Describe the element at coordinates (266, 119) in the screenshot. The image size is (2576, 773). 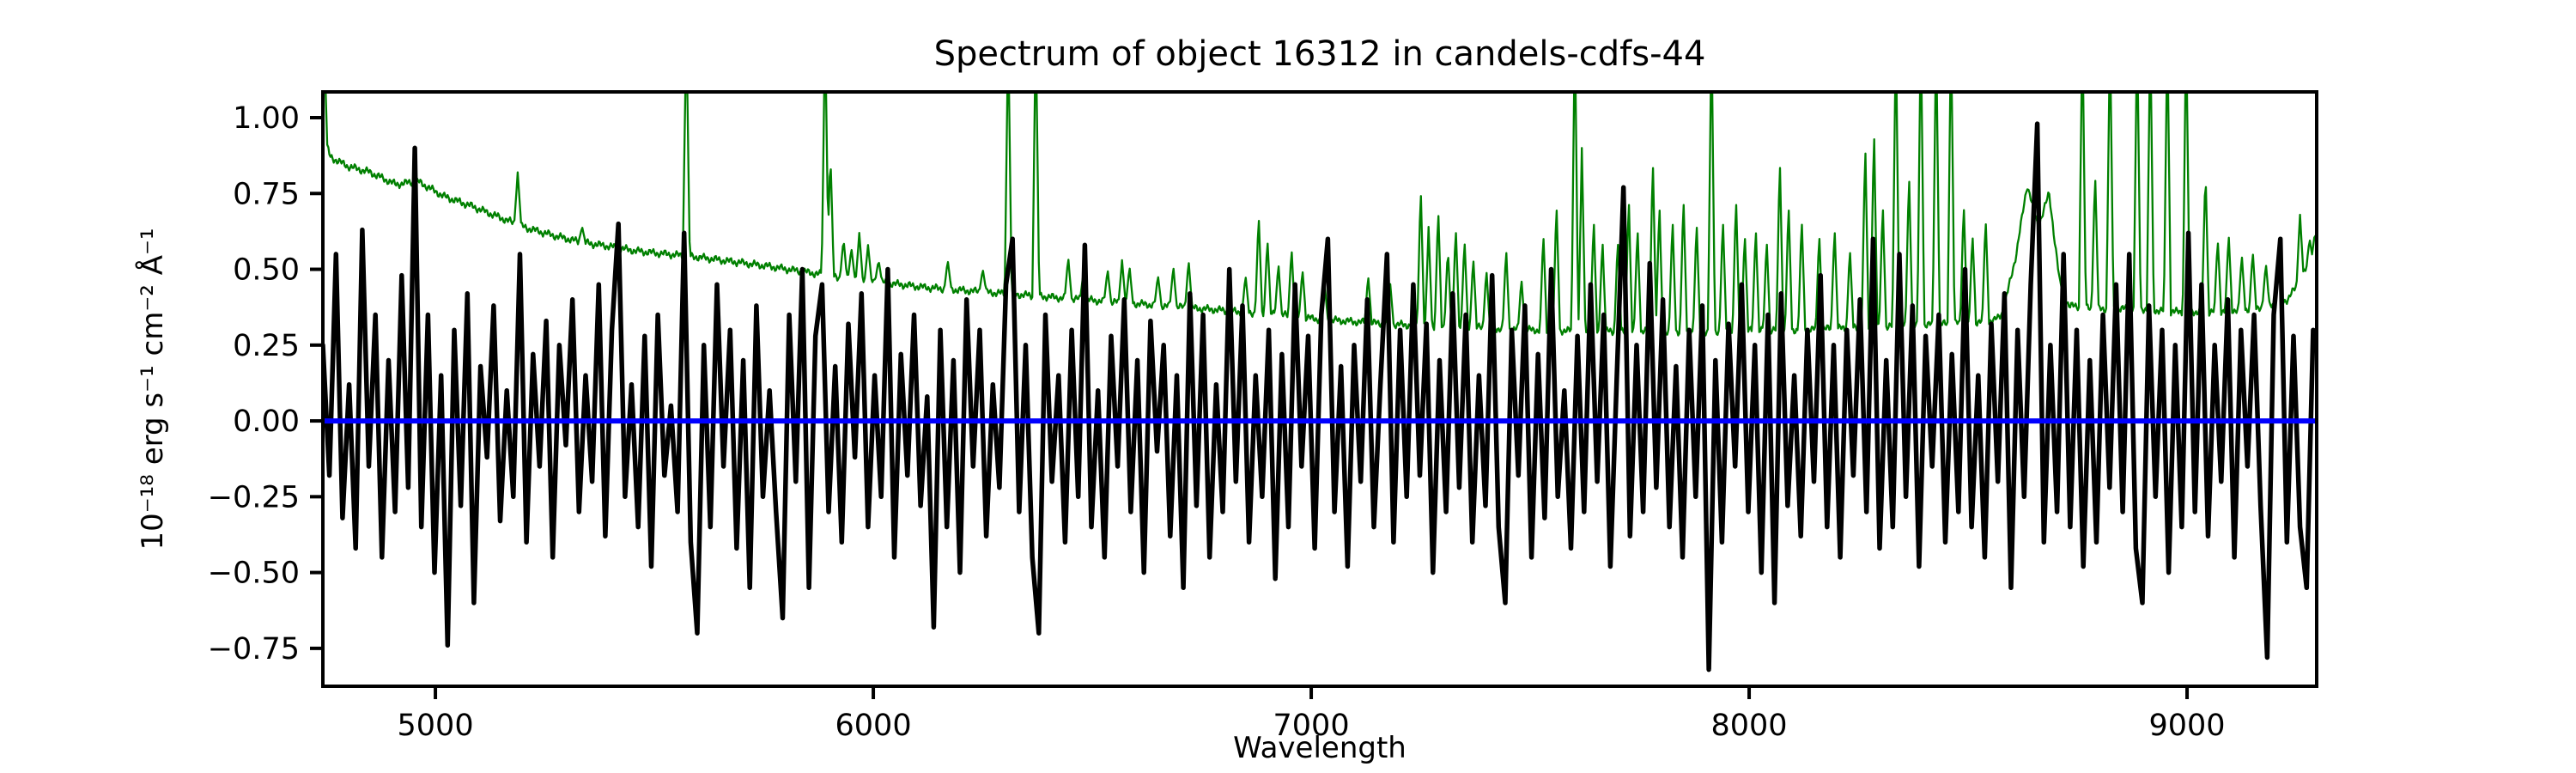
I see `svg-text: 1.00` at that location.